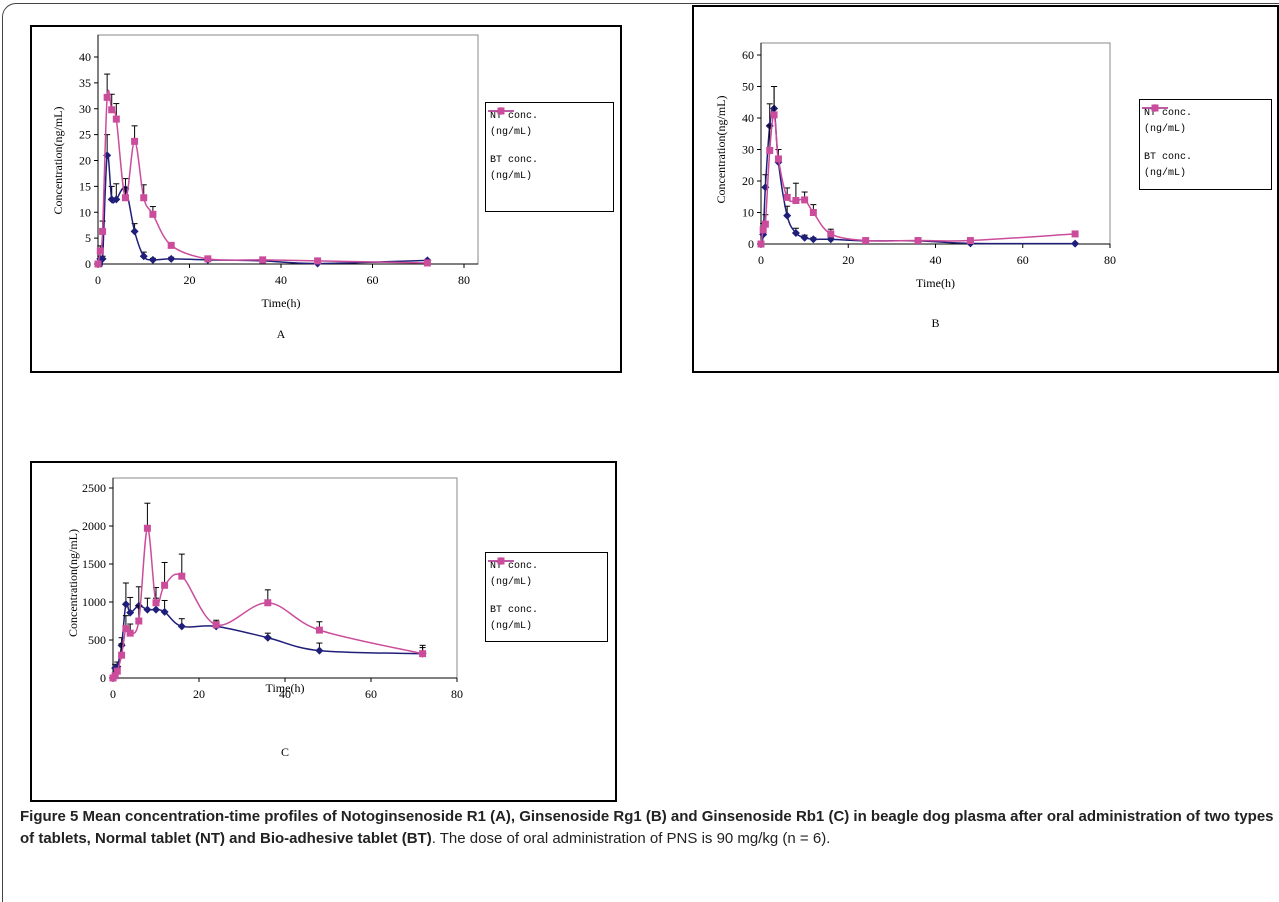  I want to click on y-tick-label: 50, so click(748, 87).